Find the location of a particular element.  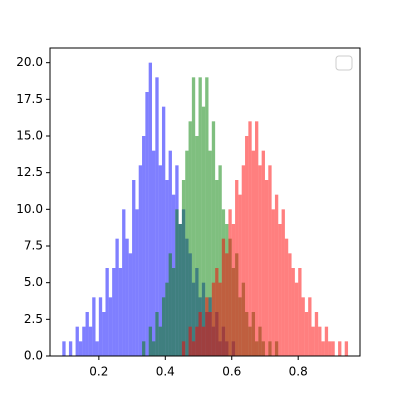

y-tick-label: 7.5 is located at coordinates (33, 246).